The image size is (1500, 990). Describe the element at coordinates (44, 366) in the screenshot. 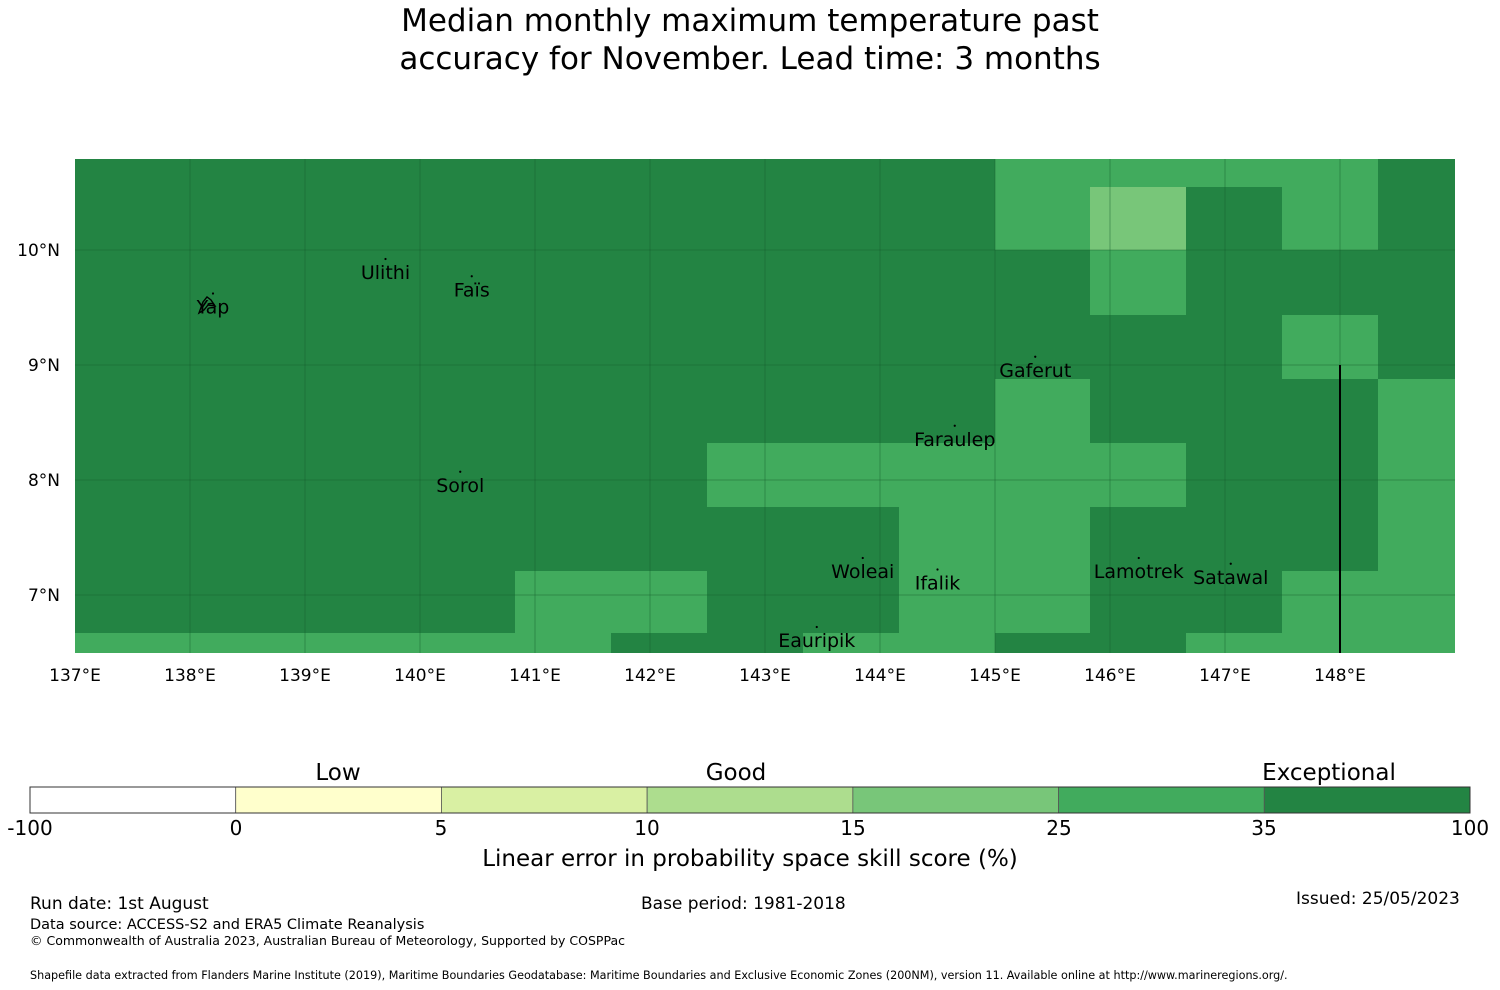

I see `latitude-tick-label: 9°N` at that location.